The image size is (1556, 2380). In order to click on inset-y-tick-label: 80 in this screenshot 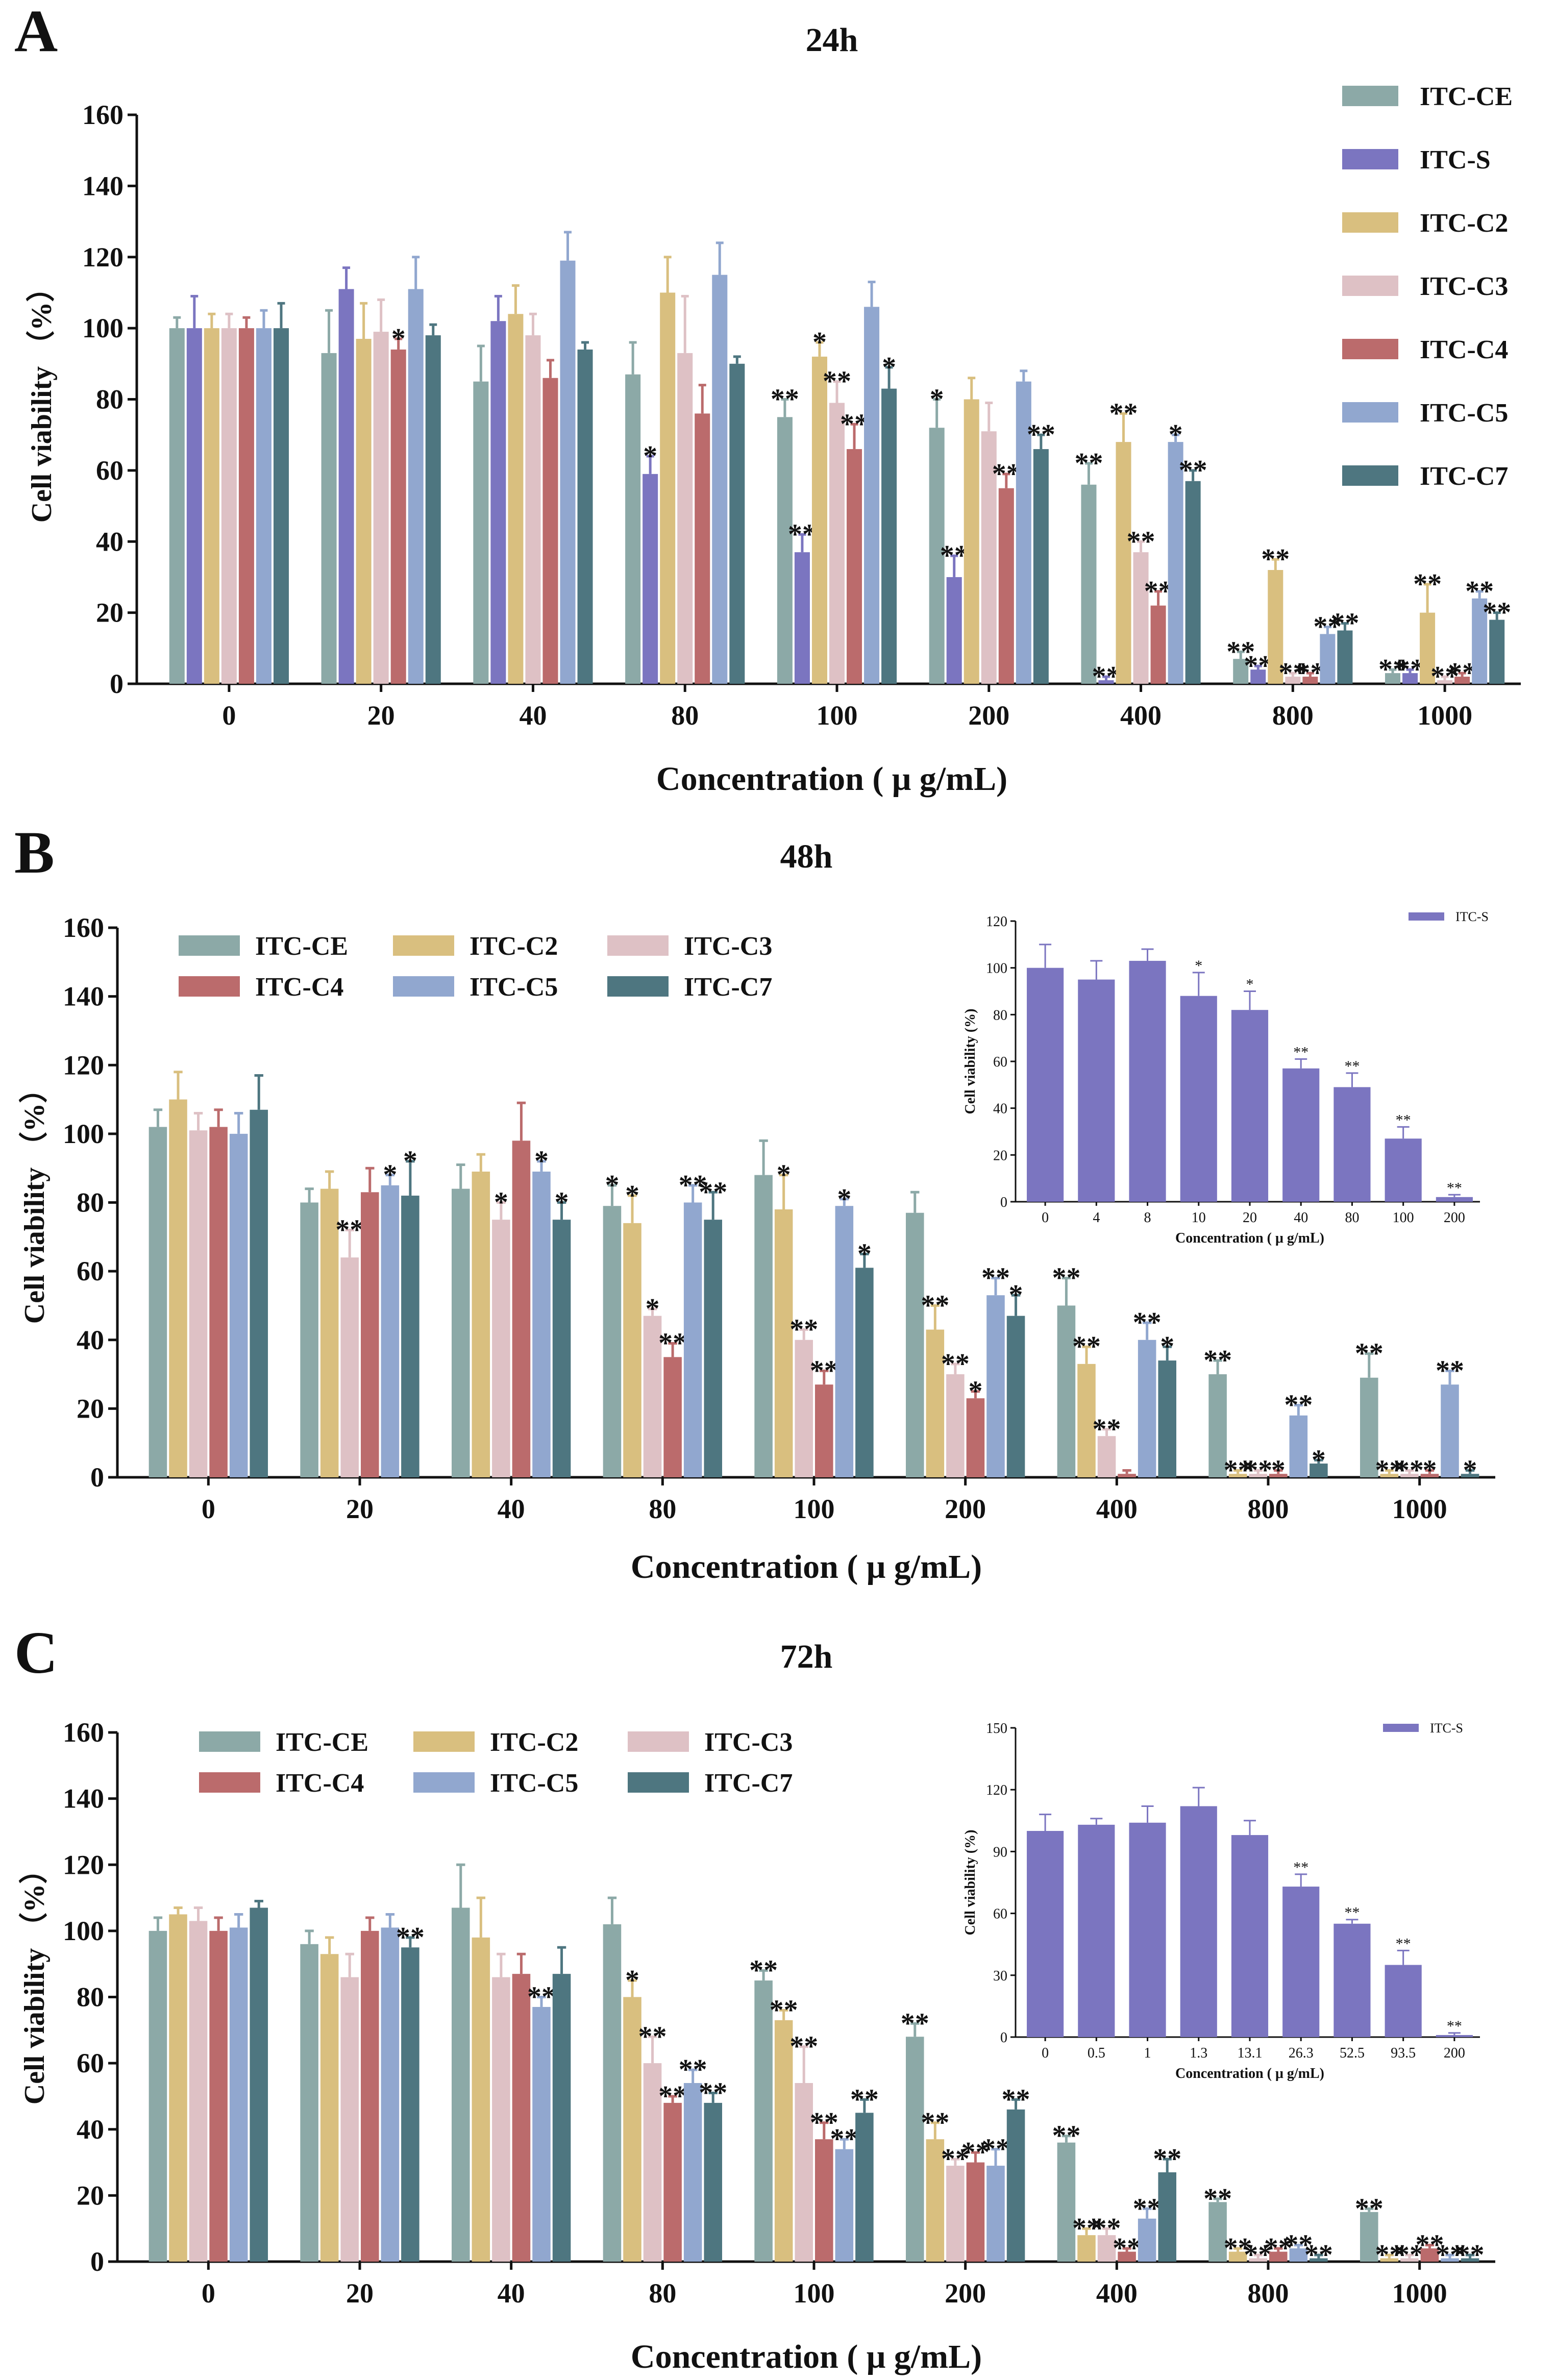, I will do `click(1000, 1015)`.